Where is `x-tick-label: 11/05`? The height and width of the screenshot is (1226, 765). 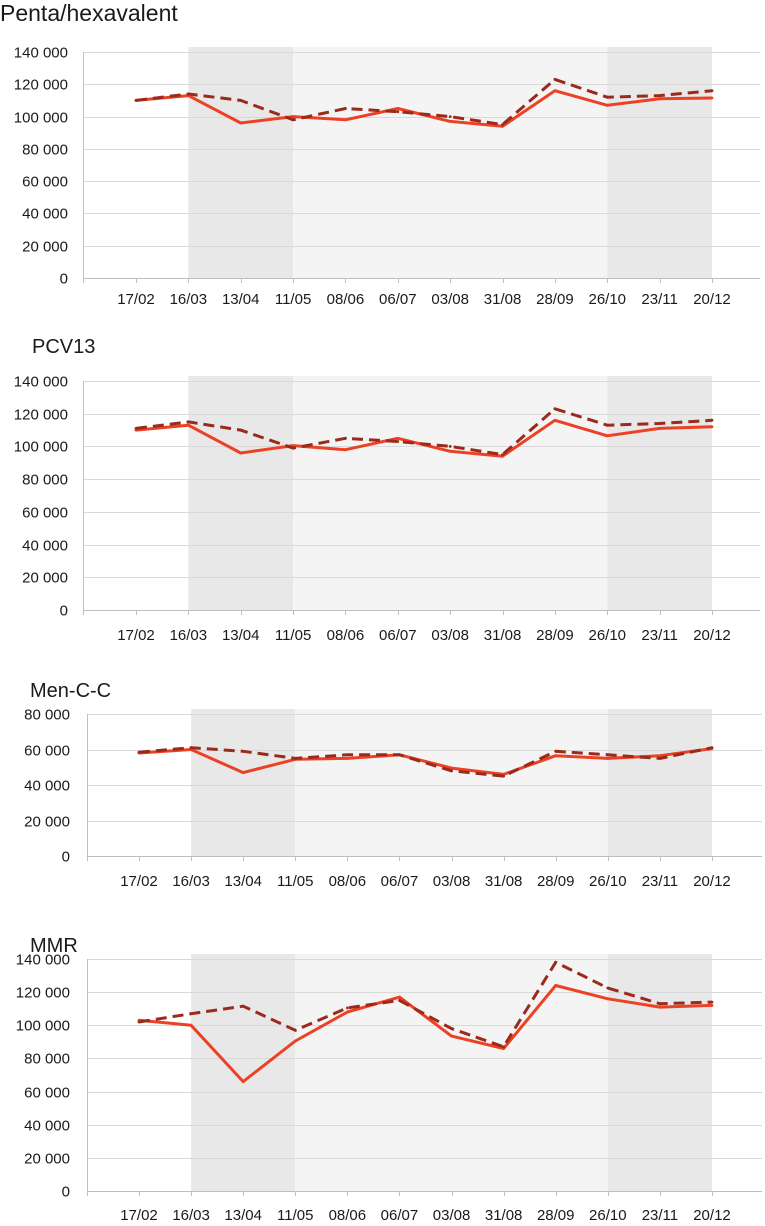
x-tick-label: 11/05 is located at coordinates (293, 299).